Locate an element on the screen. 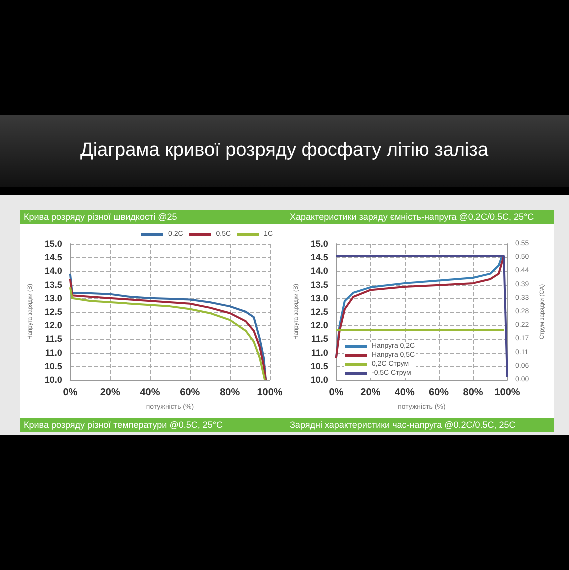 The height and width of the screenshot is (570, 569). chart-subtitle: Крива розряду різної швидкості @25 is located at coordinates (154, 217).